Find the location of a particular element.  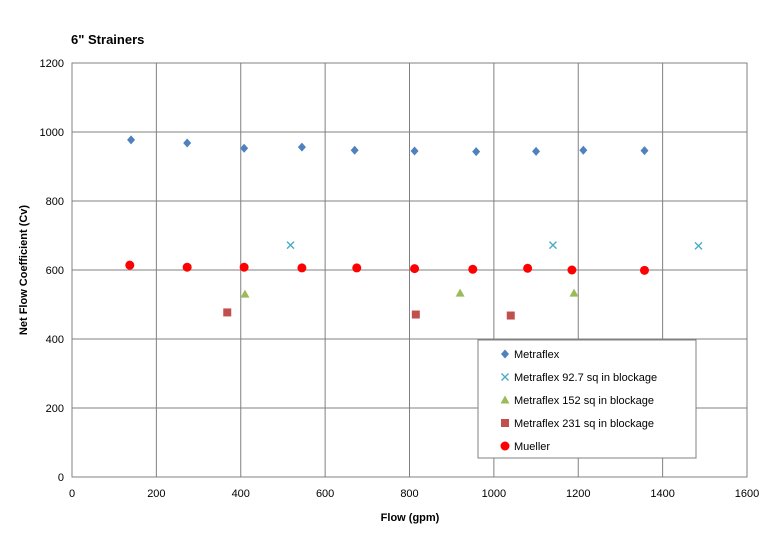

x-tick-label: 0 is located at coordinates (72, 494).